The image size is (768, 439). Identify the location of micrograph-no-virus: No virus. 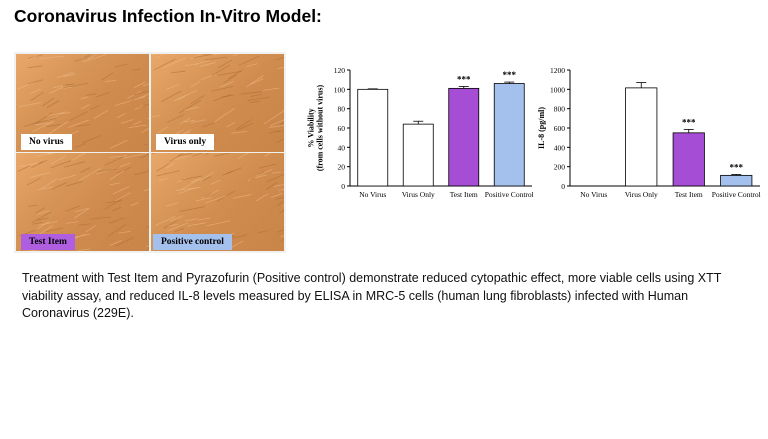
(82, 103).